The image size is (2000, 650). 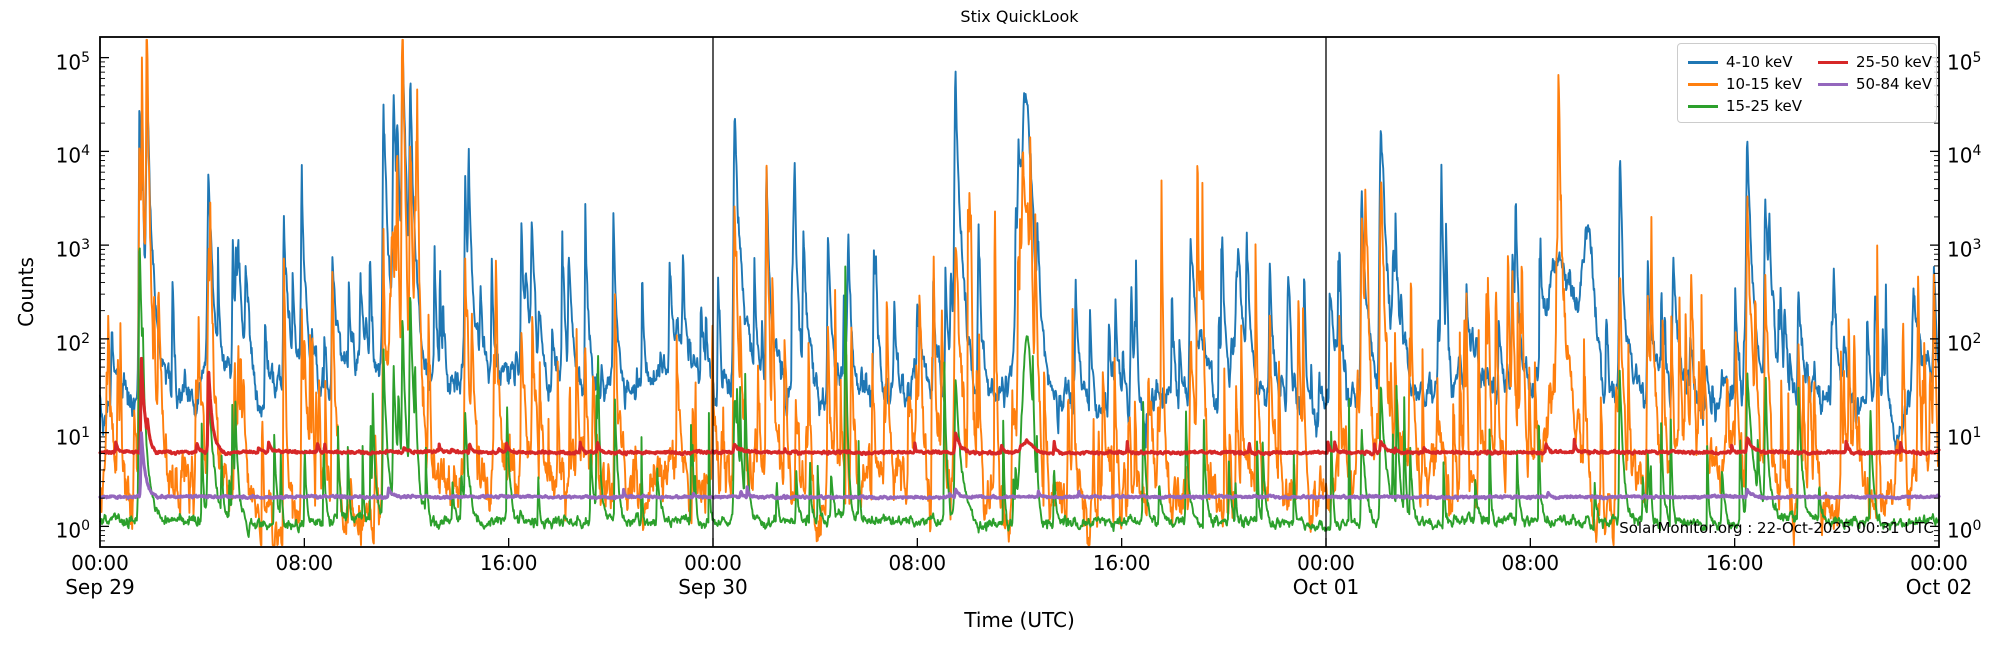 I want to click on x-date-label-oct-02: Oct 02, so click(x=1939, y=587).